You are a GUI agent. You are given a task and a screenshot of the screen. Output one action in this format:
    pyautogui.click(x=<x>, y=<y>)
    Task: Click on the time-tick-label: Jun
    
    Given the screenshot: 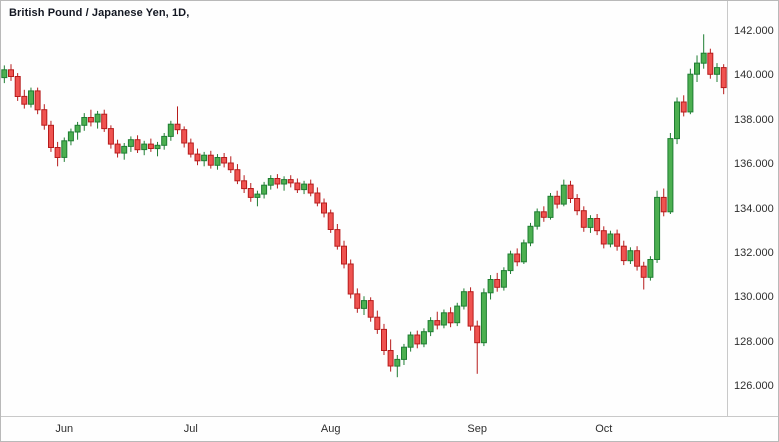 What is the action you would take?
    pyautogui.click(x=64, y=429)
    